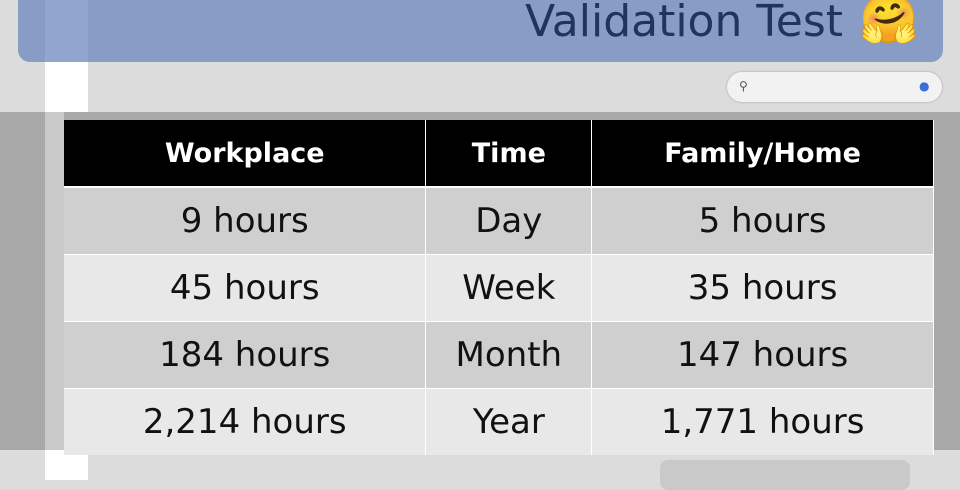 Image resolution: width=960 pixels, height=490 pixels. I want to click on table-row: 2,214 hours Year 1,771 hours, so click(499, 421).